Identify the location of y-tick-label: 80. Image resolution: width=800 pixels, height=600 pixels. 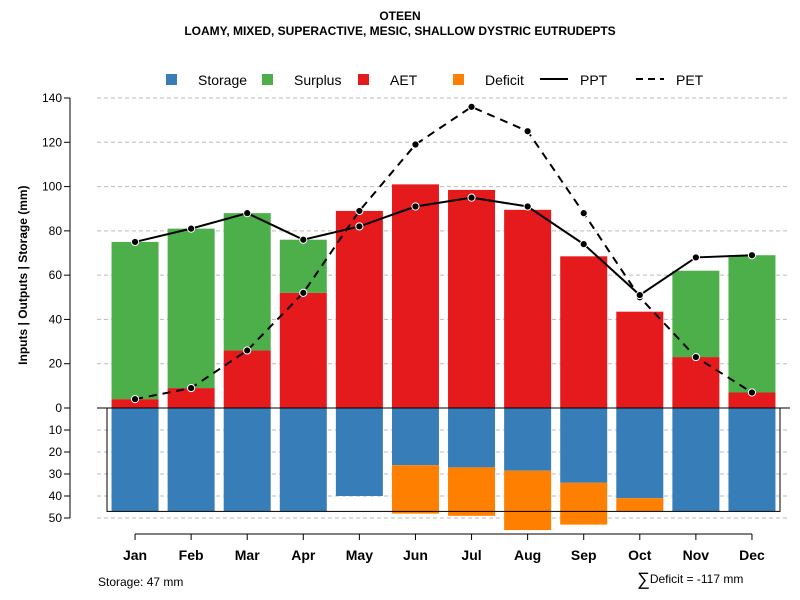
(56, 231).